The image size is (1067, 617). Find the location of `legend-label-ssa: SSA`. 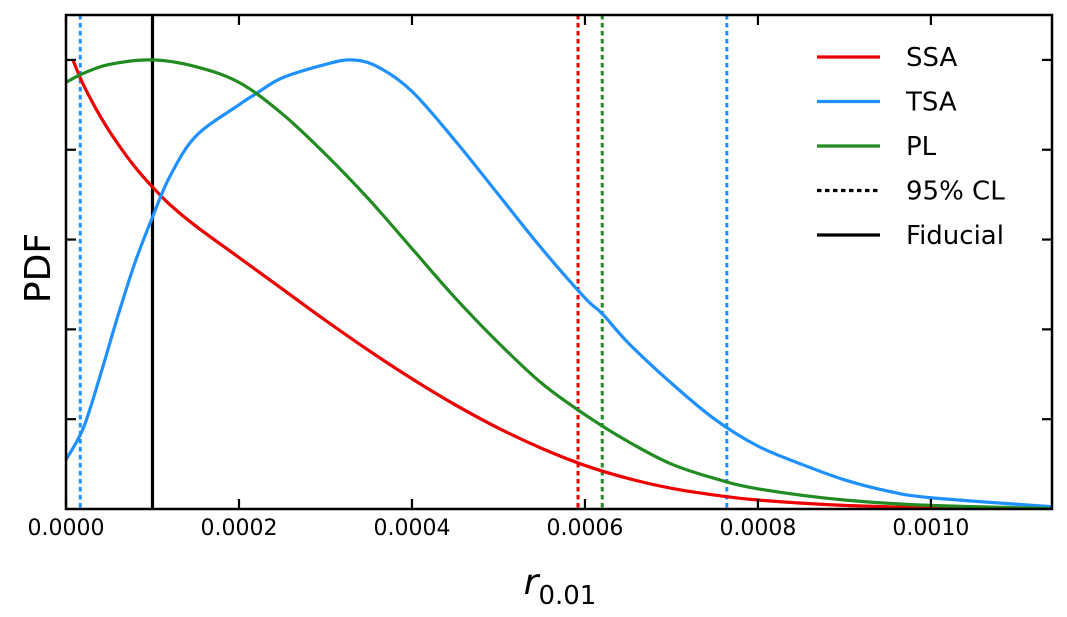

legend-label-ssa: SSA is located at coordinates (931, 58).